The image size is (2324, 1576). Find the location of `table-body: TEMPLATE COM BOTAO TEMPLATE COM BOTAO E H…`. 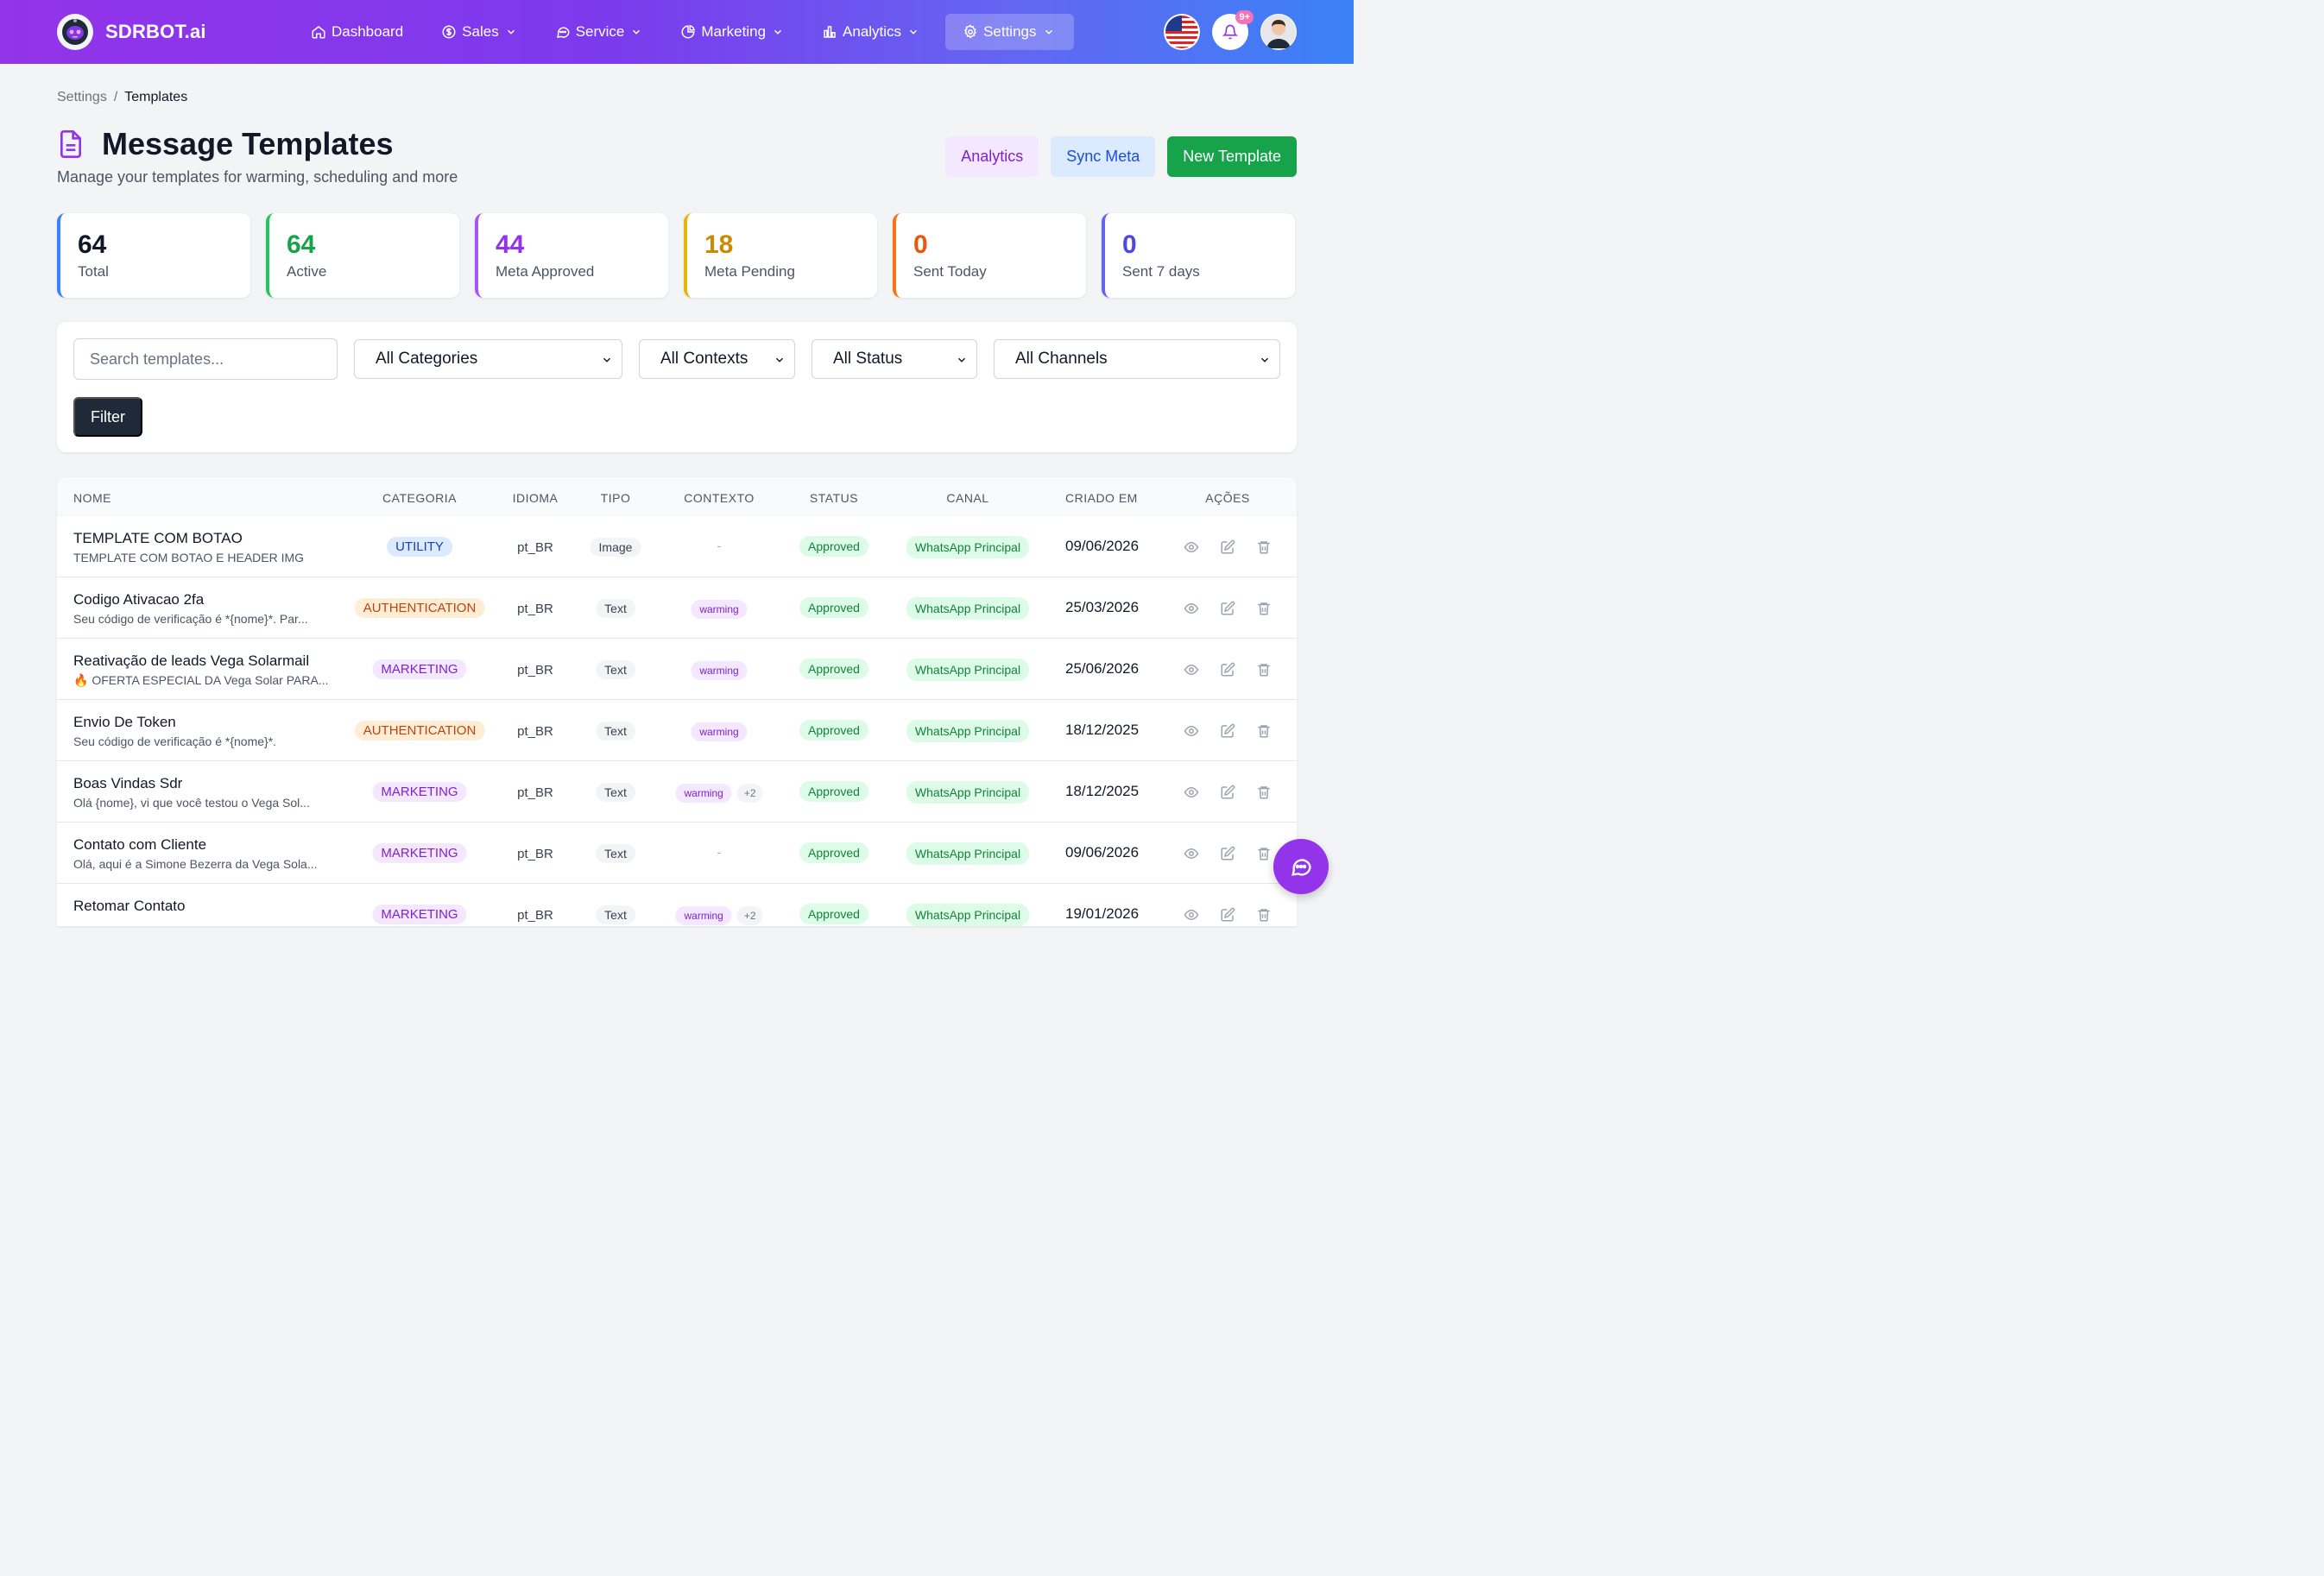

table-body: TEMPLATE COM BOTAO TEMPLATE COM BOTAO E H… is located at coordinates (677, 721).